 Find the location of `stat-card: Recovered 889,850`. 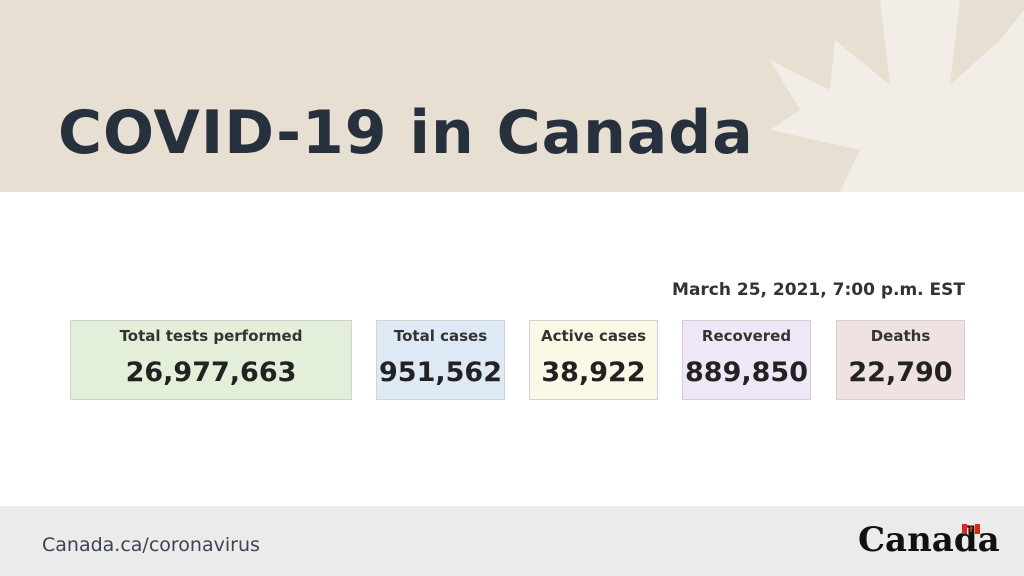

stat-card: Recovered 889,850 is located at coordinates (746, 360).